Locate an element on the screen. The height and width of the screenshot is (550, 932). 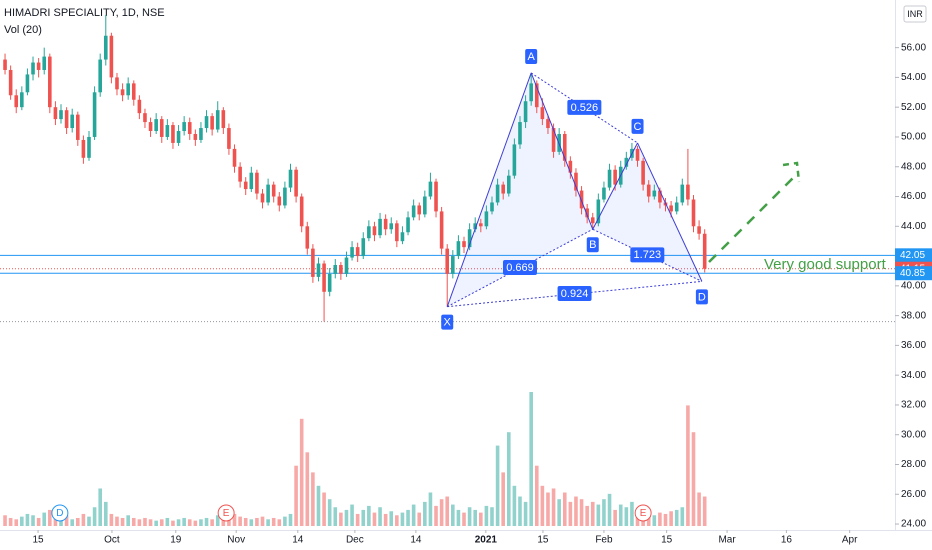
ratio-label: 0.924 is located at coordinates (575, 294).